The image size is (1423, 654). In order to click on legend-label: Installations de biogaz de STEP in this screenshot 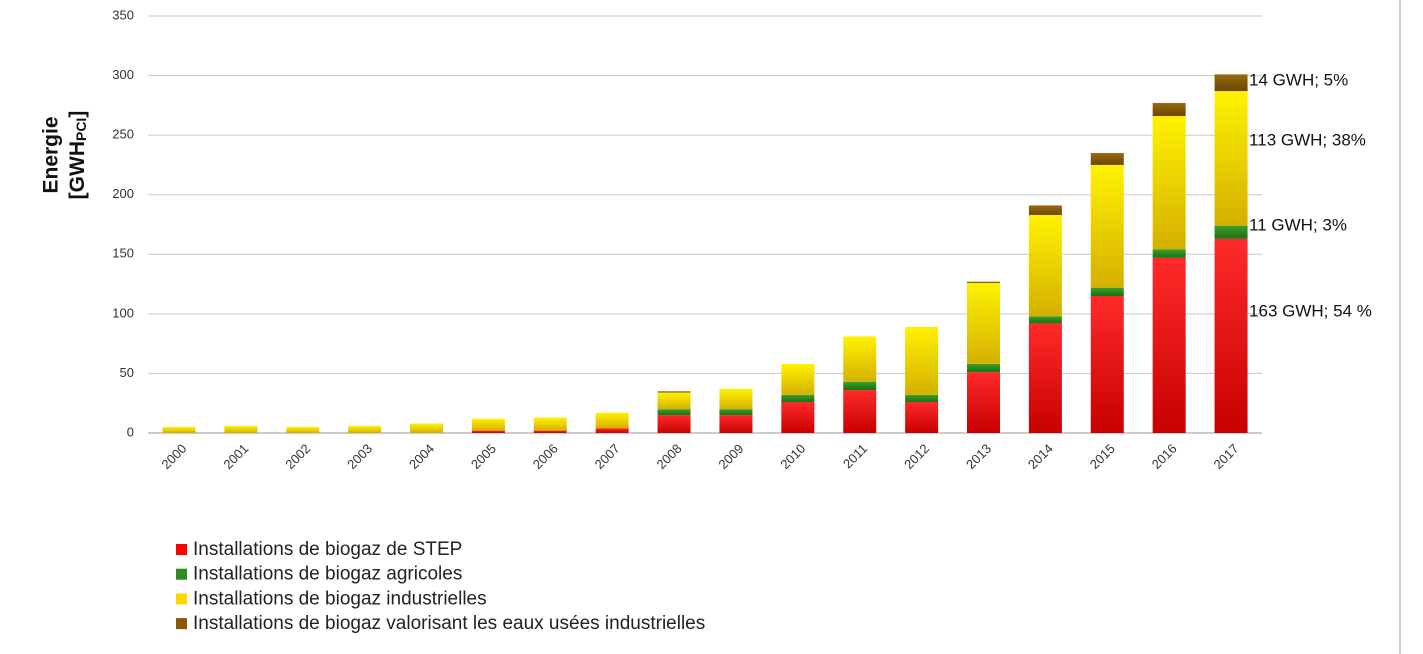, I will do `click(327, 549)`.